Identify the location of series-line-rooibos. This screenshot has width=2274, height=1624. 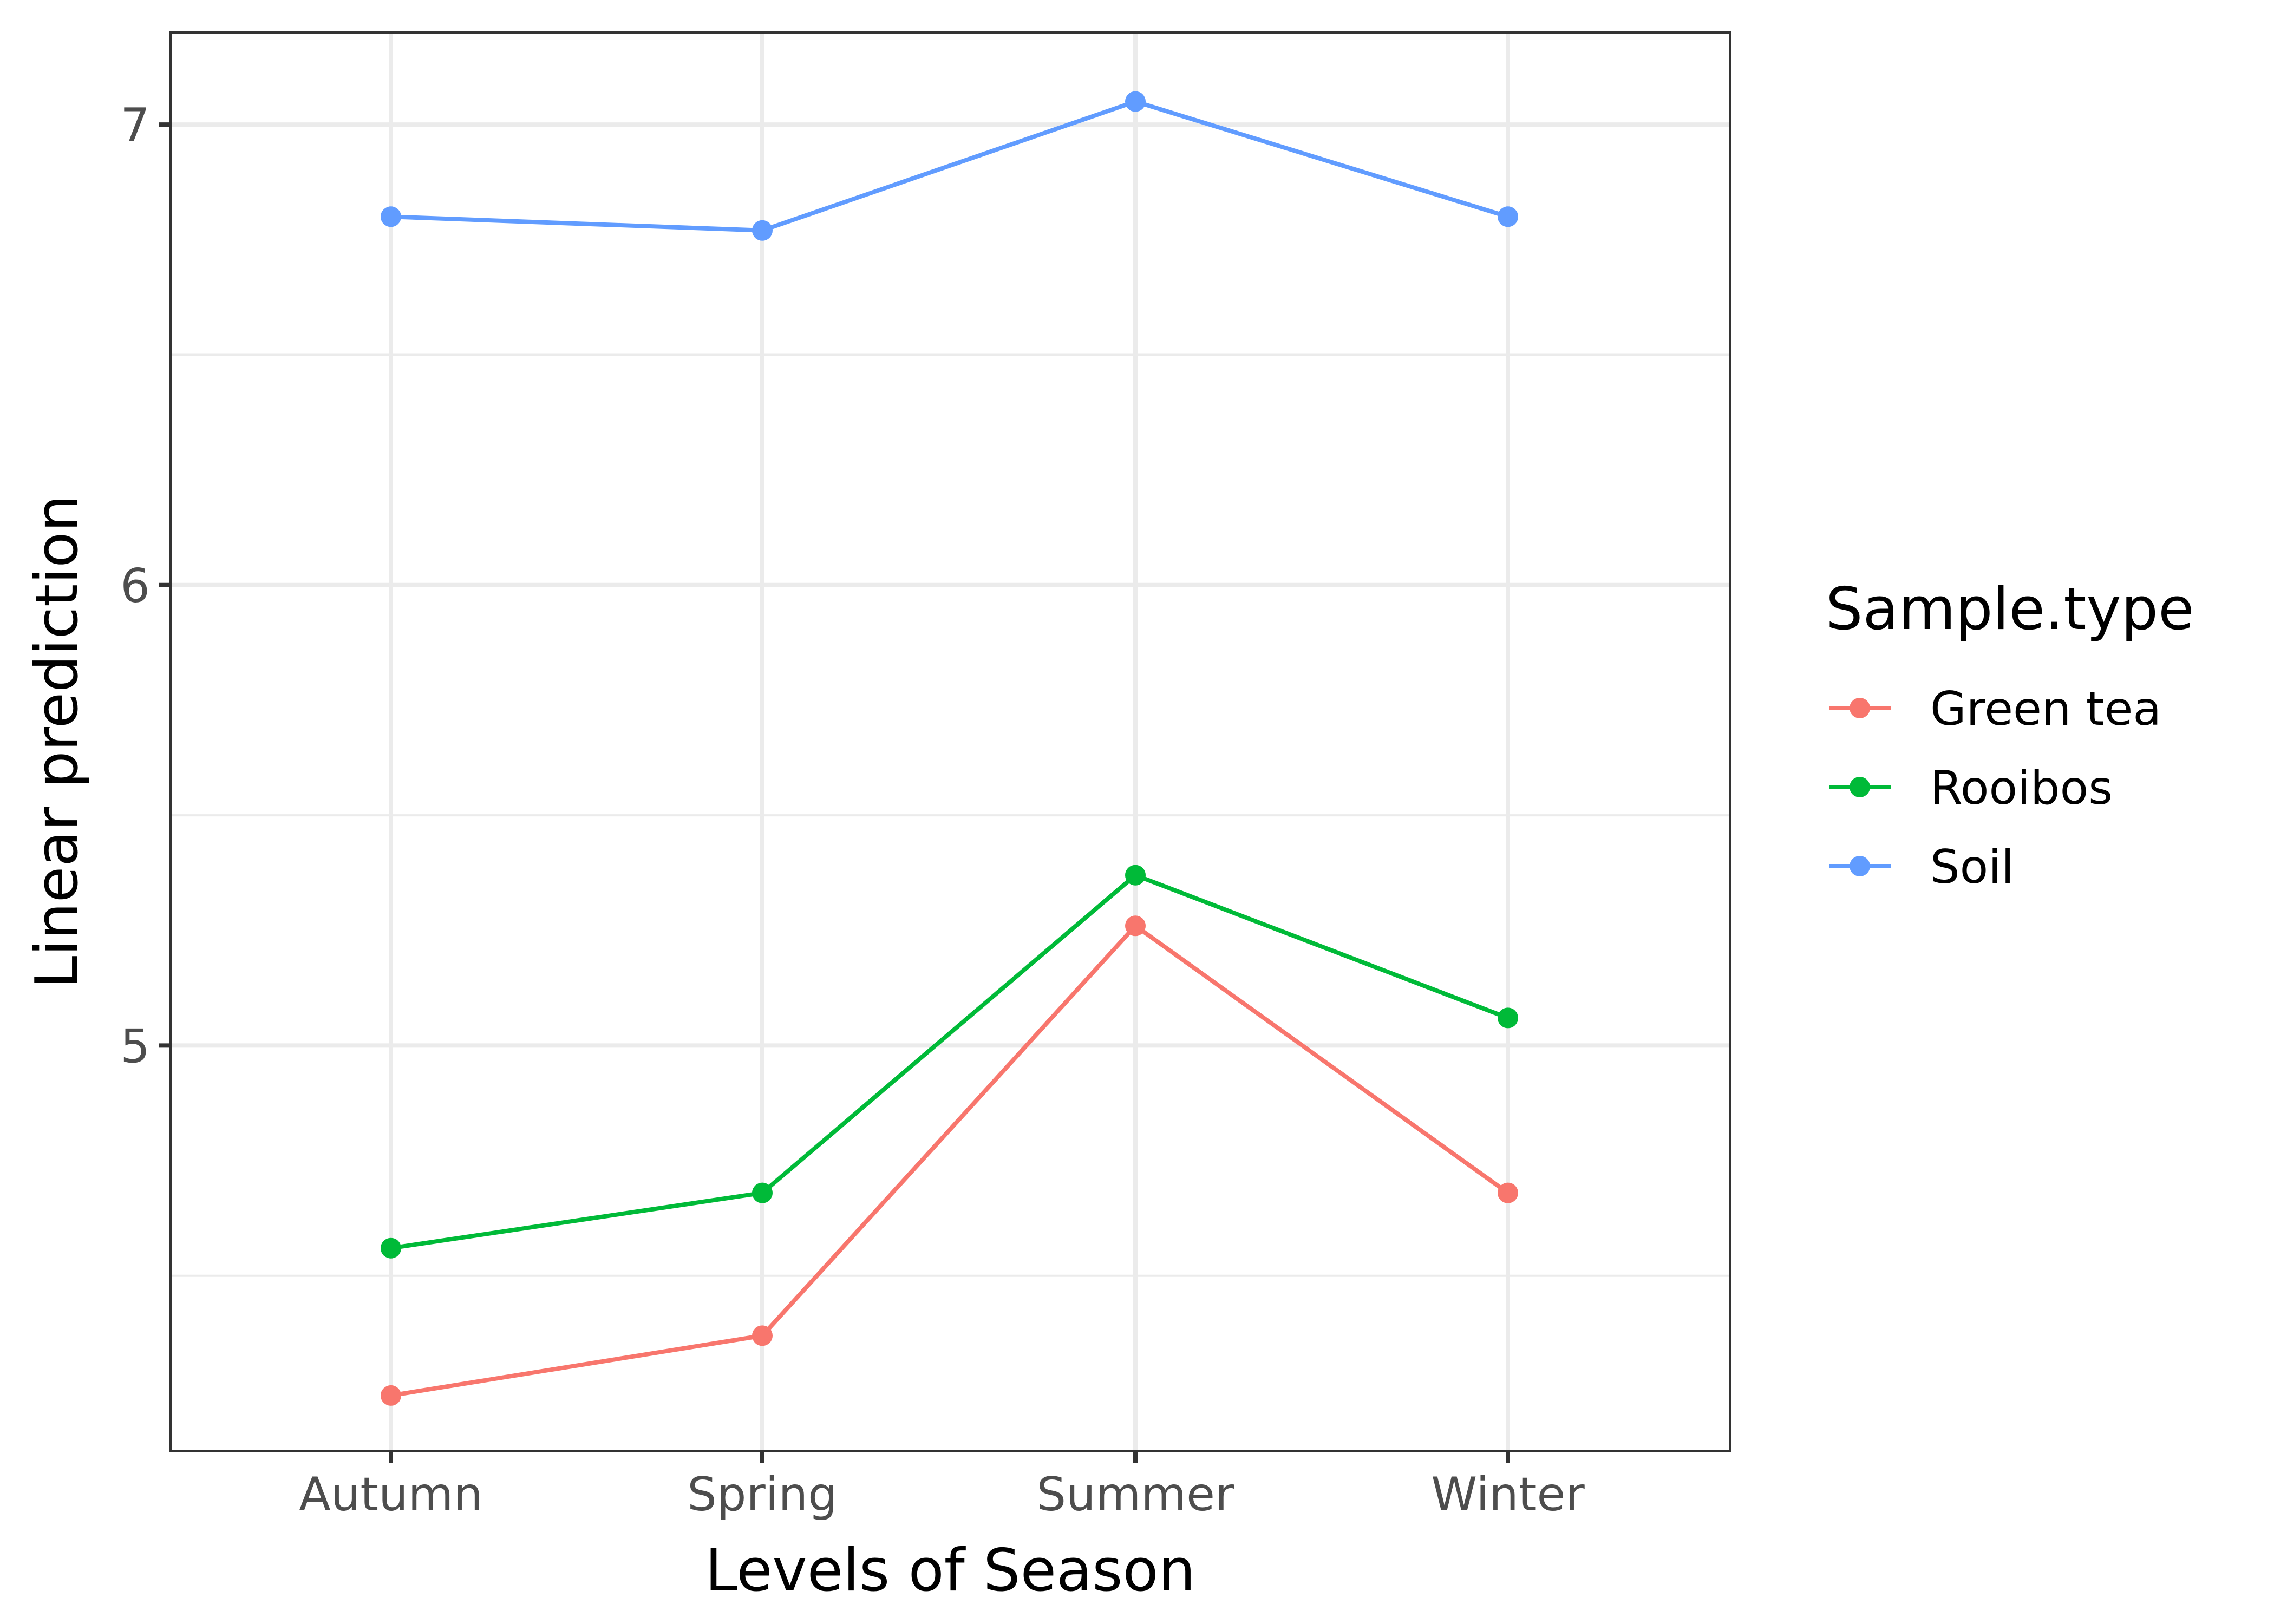
(950, 1061).